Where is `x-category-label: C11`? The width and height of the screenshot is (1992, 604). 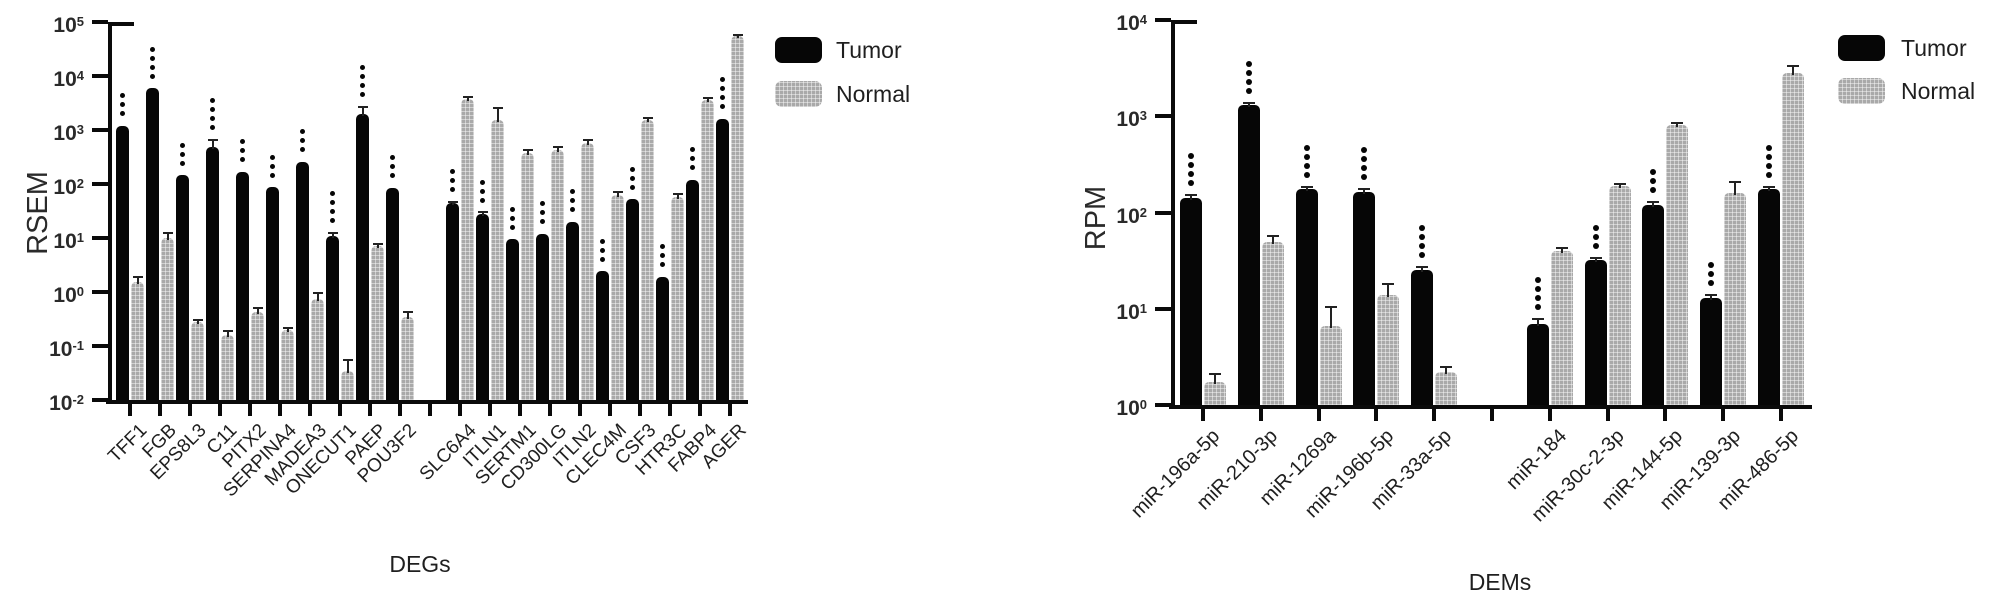
x-category-label: C11 is located at coordinates (221, 439).